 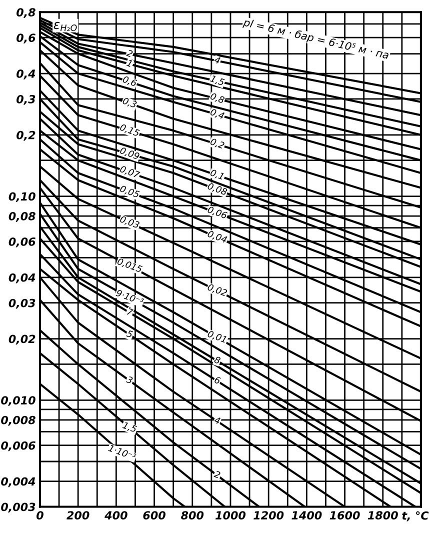 I want to click on x-tick-label: 1800, so click(x=383, y=515).